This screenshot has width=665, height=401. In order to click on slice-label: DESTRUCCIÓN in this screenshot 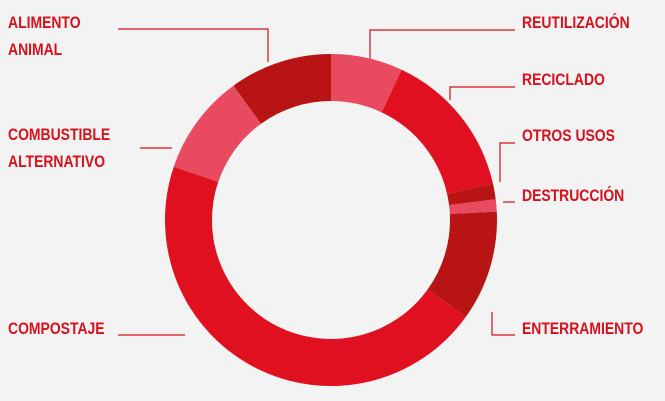, I will do `click(573, 195)`.